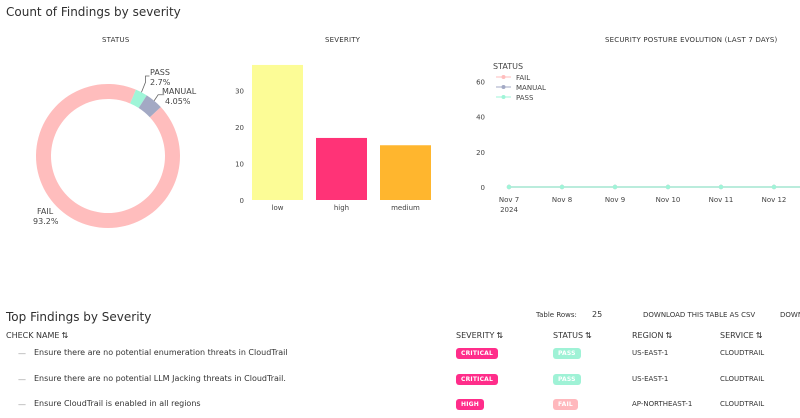 The height and width of the screenshot is (418, 800). I want to click on legend-marker-pass, so click(503, 97).